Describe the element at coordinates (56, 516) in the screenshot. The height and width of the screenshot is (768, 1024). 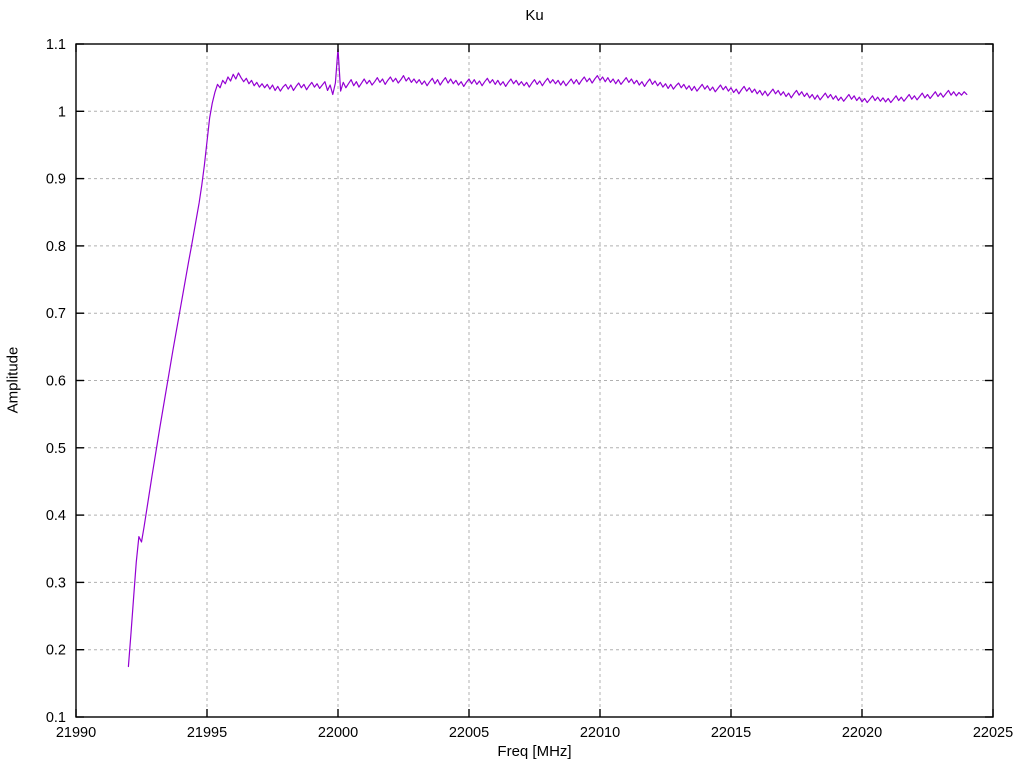
I see `y-tick-label: 0.4` at that location.